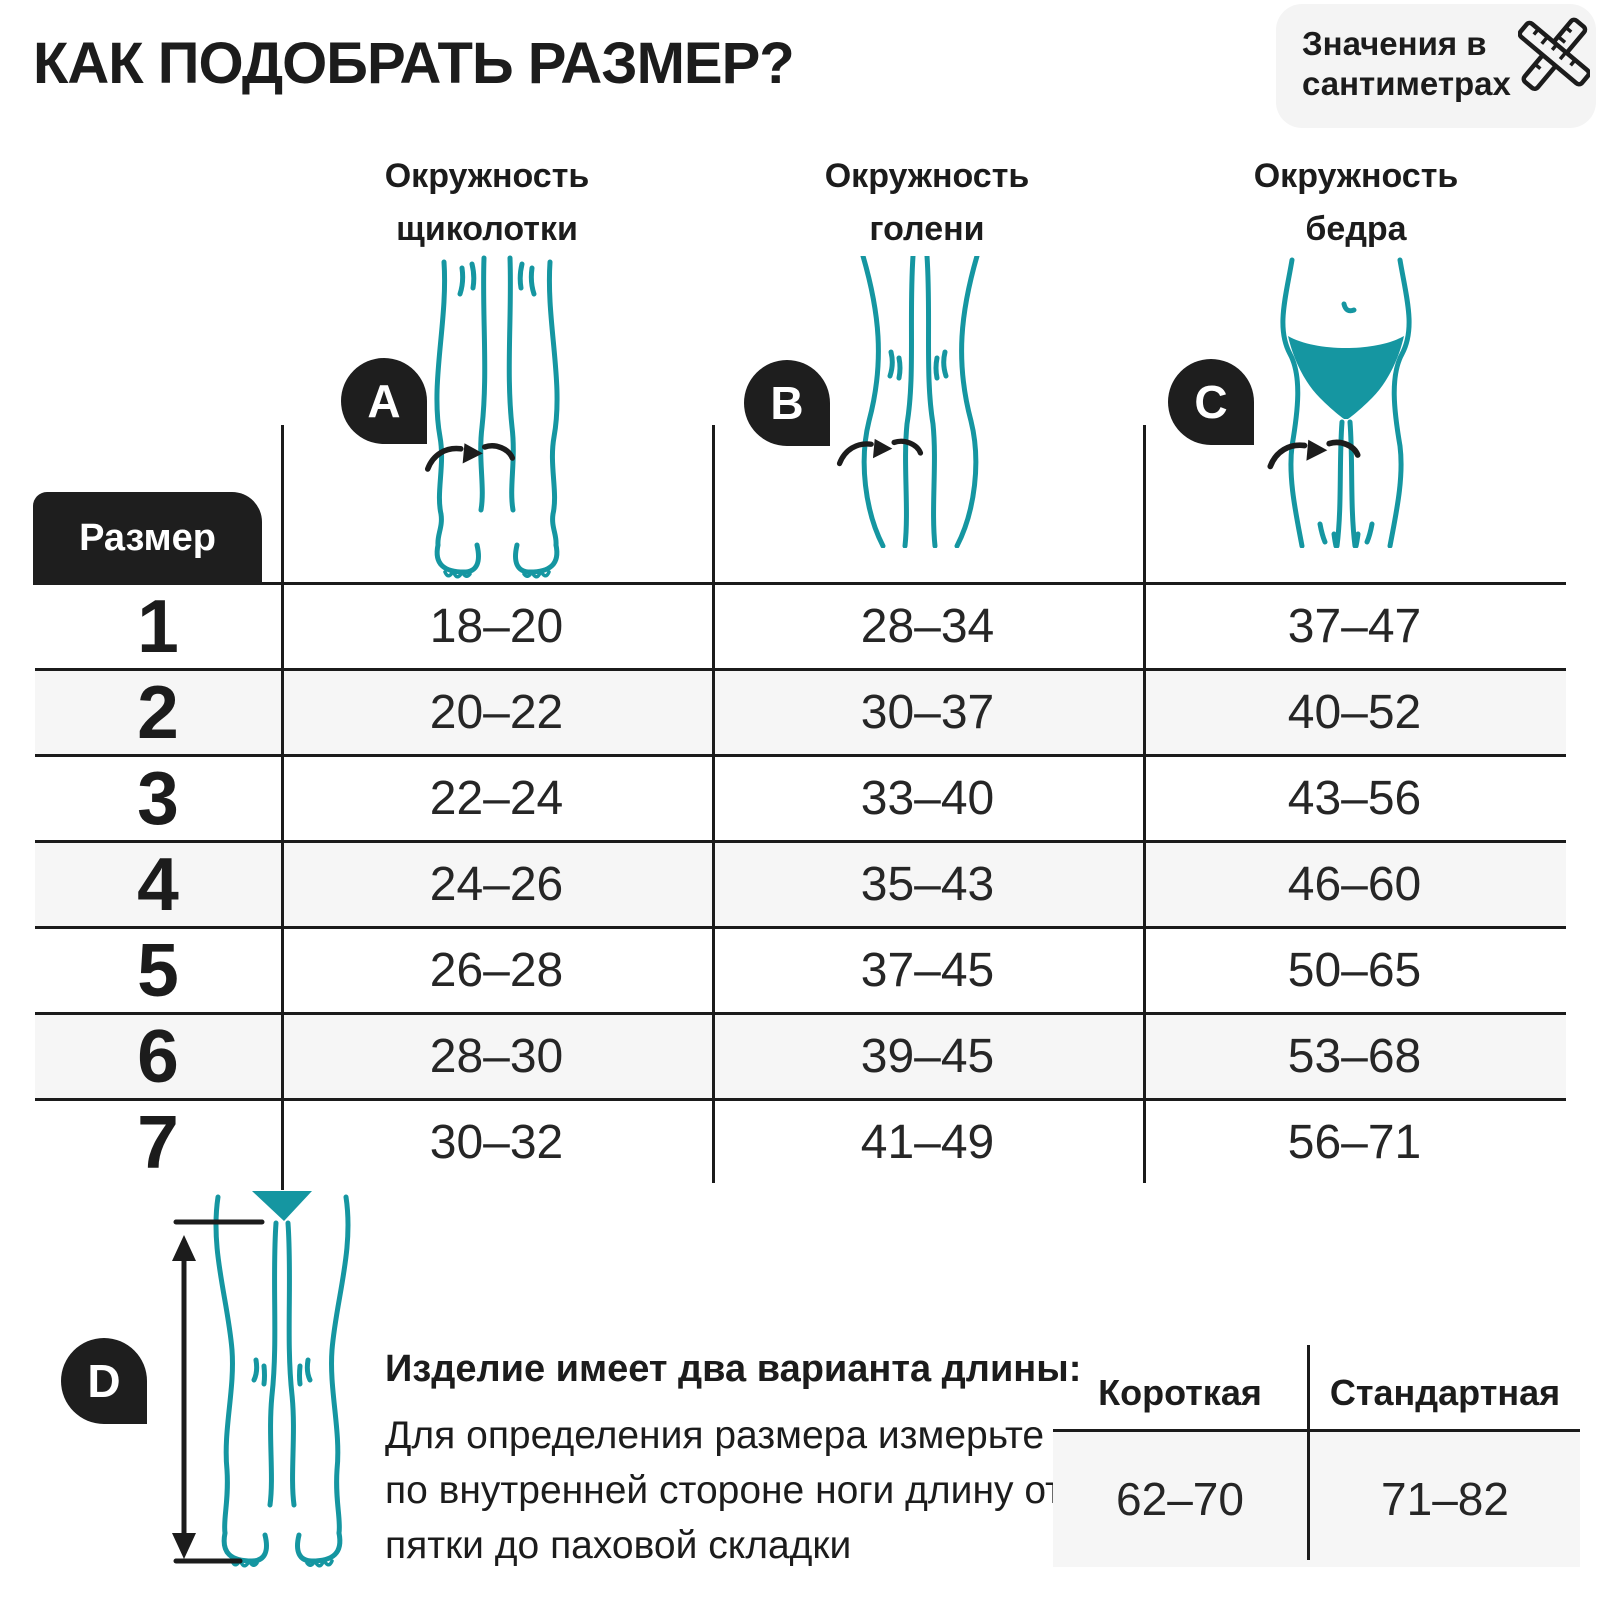 The width and height of the screenshot is (1600, 1600). What do you see at coordinates (158, 884) in the screenshot?
I see `size-cell: 4` at bounding box center [158, 884].